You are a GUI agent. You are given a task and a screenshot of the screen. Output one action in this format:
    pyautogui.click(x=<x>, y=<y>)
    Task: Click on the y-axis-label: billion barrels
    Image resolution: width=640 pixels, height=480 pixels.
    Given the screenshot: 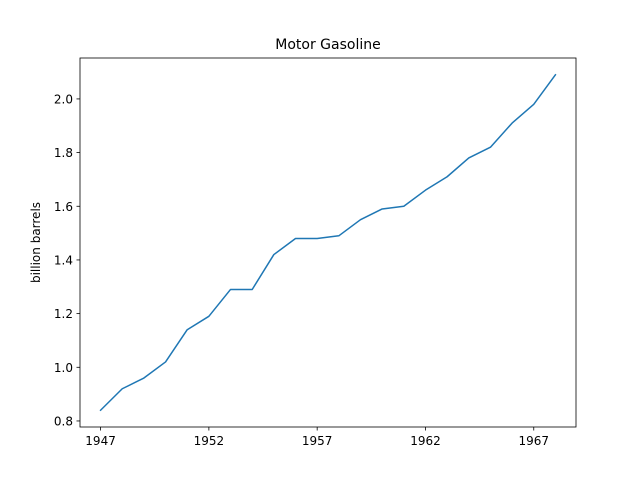 What is the action you would take?
    pyautogui.click(x=36, y=242)
    